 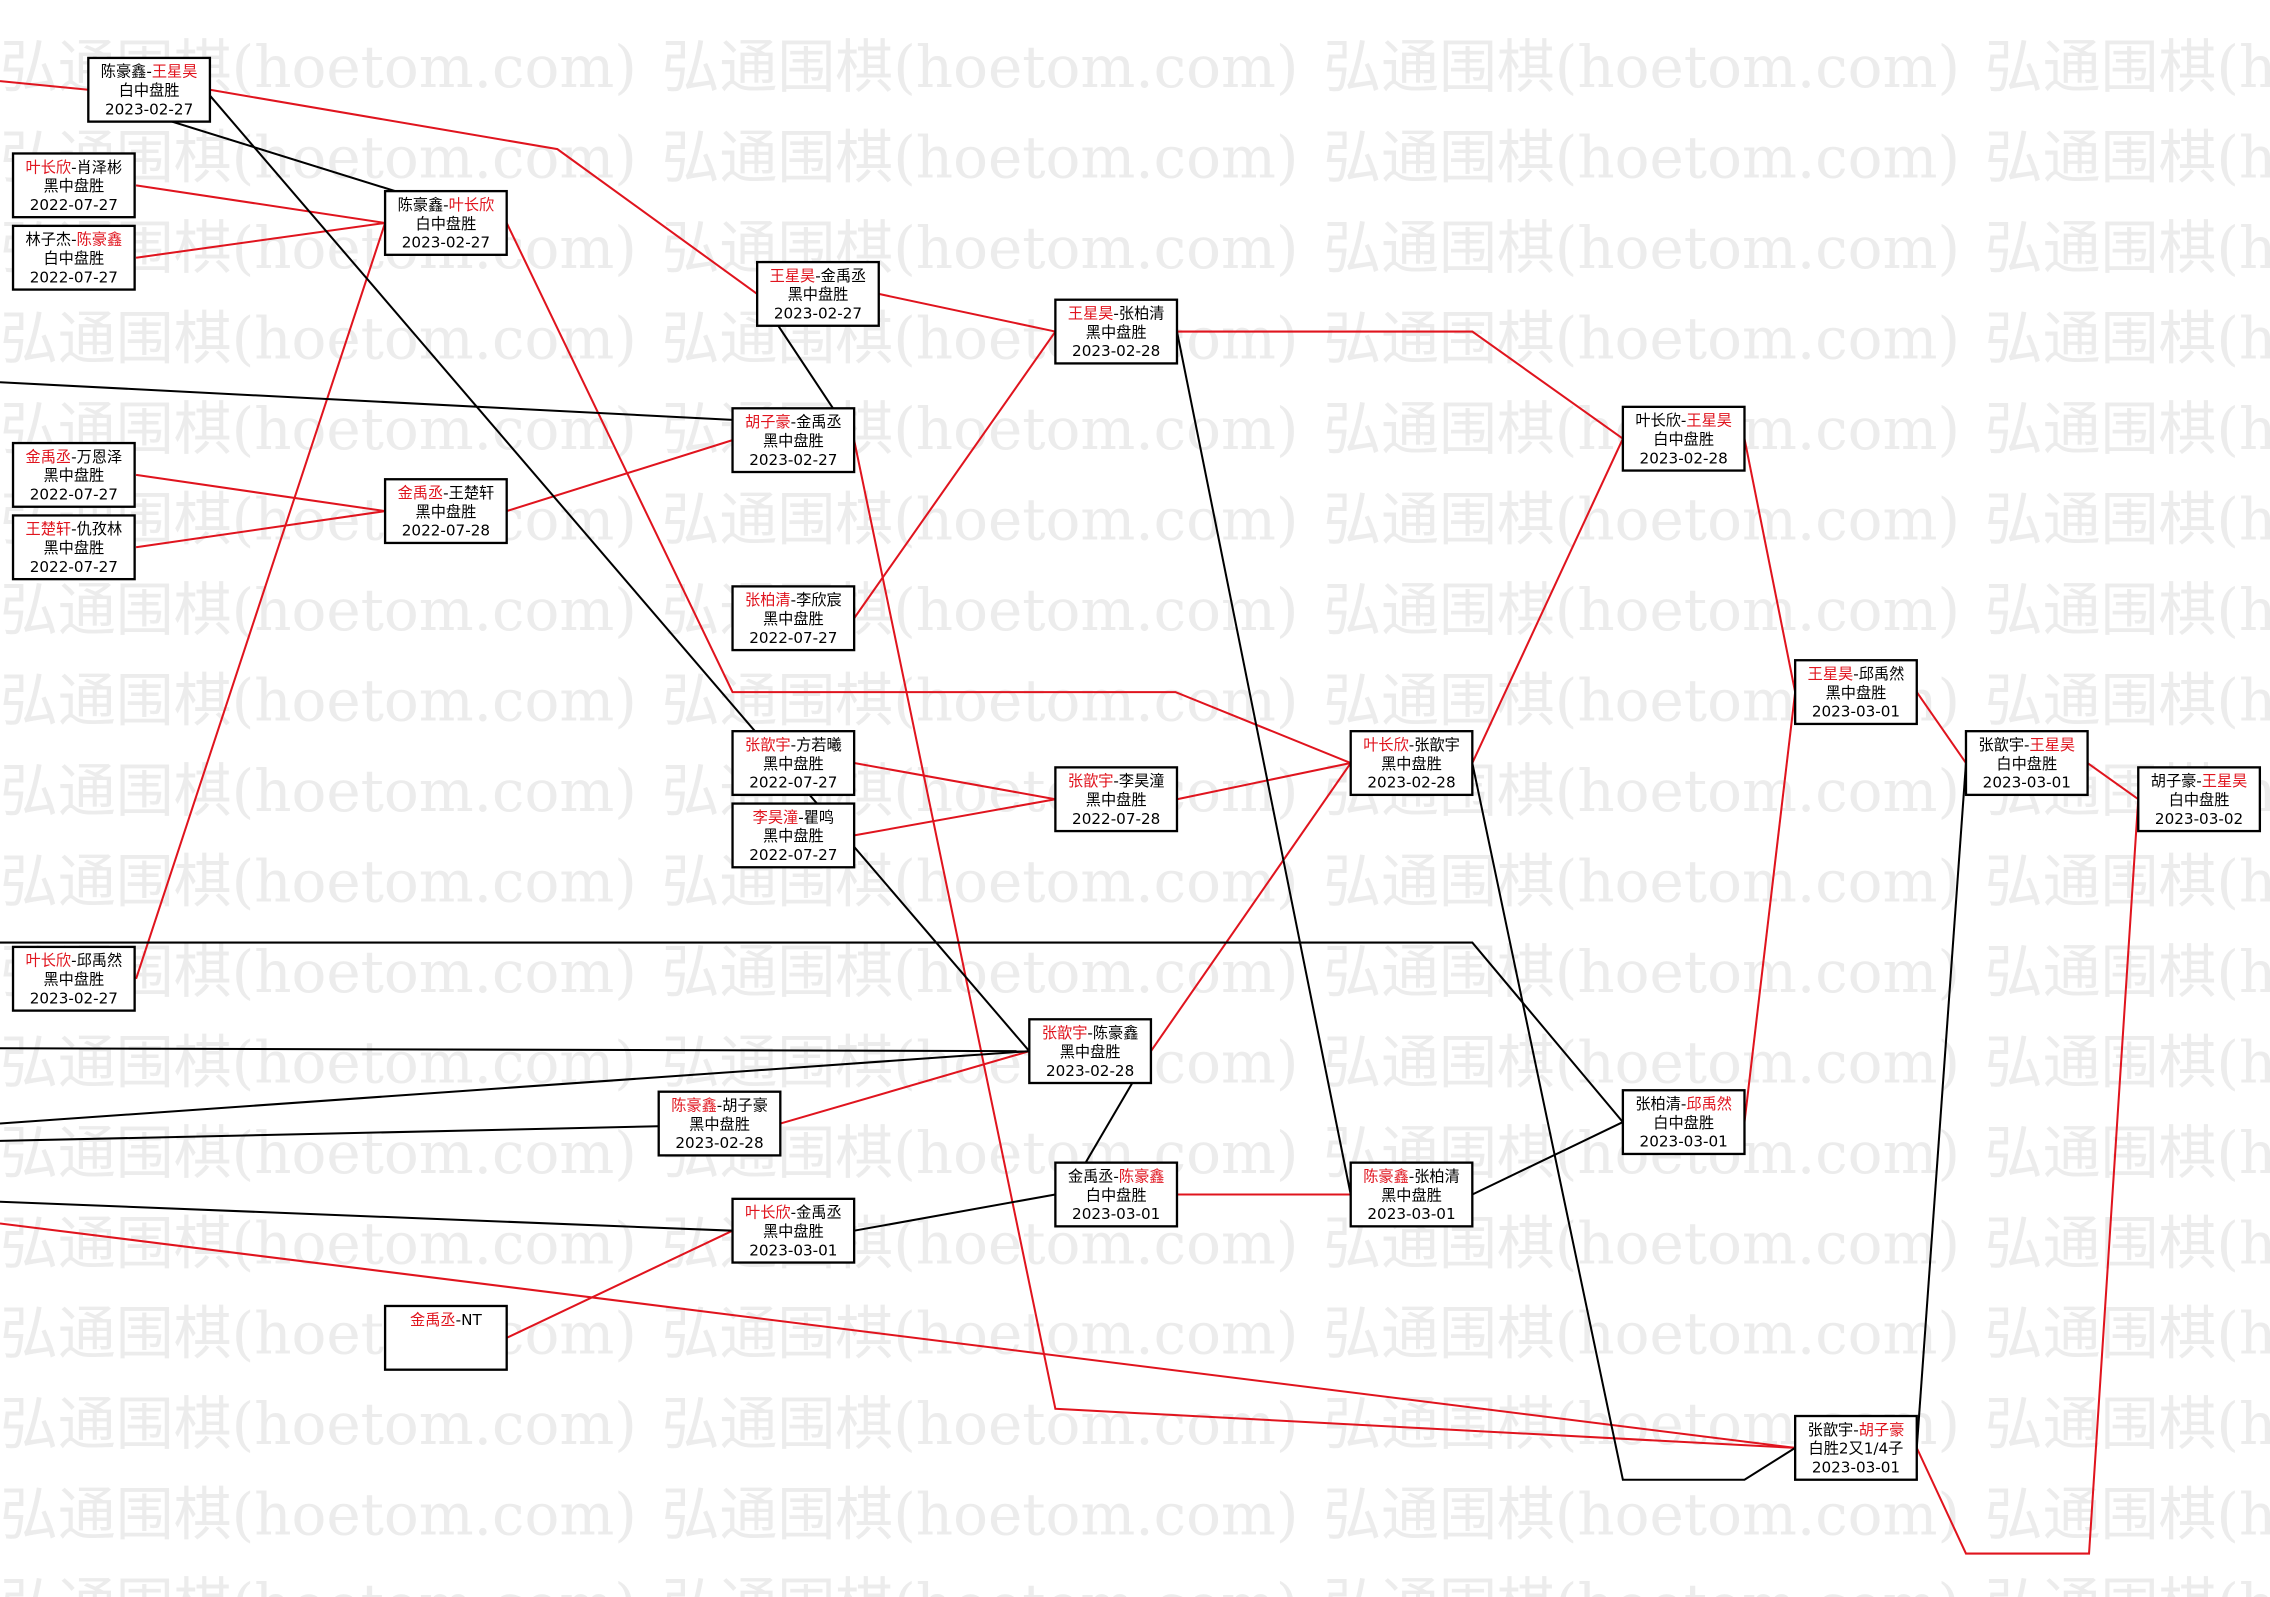 What do you see at coordinates (2174, 781) in the screenshot?
I see `player-black: 胡子豪` at bounding box center [2174, 781].